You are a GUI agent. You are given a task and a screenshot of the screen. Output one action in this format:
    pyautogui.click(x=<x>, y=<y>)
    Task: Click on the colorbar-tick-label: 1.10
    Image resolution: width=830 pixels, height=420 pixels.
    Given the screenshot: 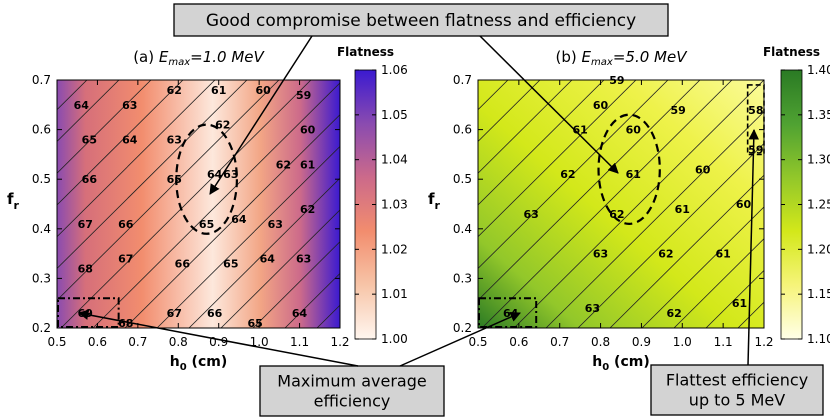 What is the action you would take?
    pyautogui.click(x=818, y=339)
    